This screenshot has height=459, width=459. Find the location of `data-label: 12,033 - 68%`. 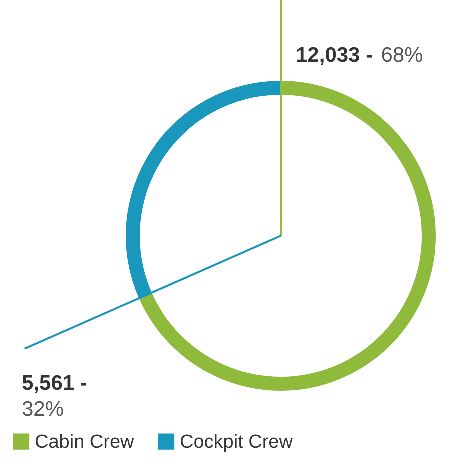

data-label: 12,033 - 68% is located at coordinates (360, 55).